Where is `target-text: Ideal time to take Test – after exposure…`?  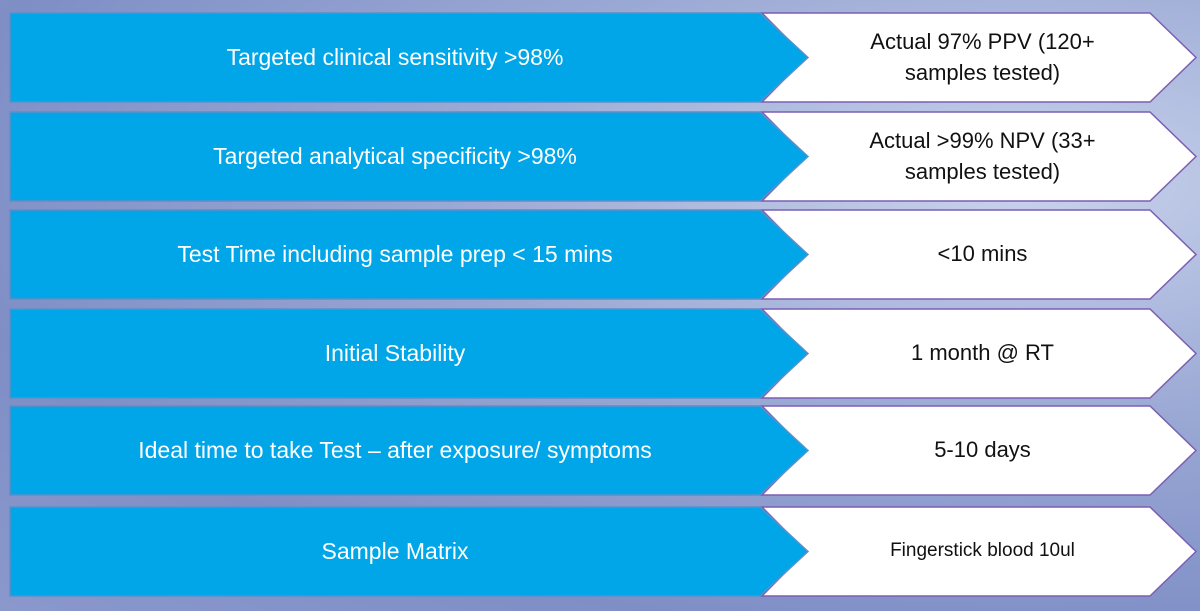
target-text: Ideal time to take Test – after exposure… is located at coordinates (395, 450).